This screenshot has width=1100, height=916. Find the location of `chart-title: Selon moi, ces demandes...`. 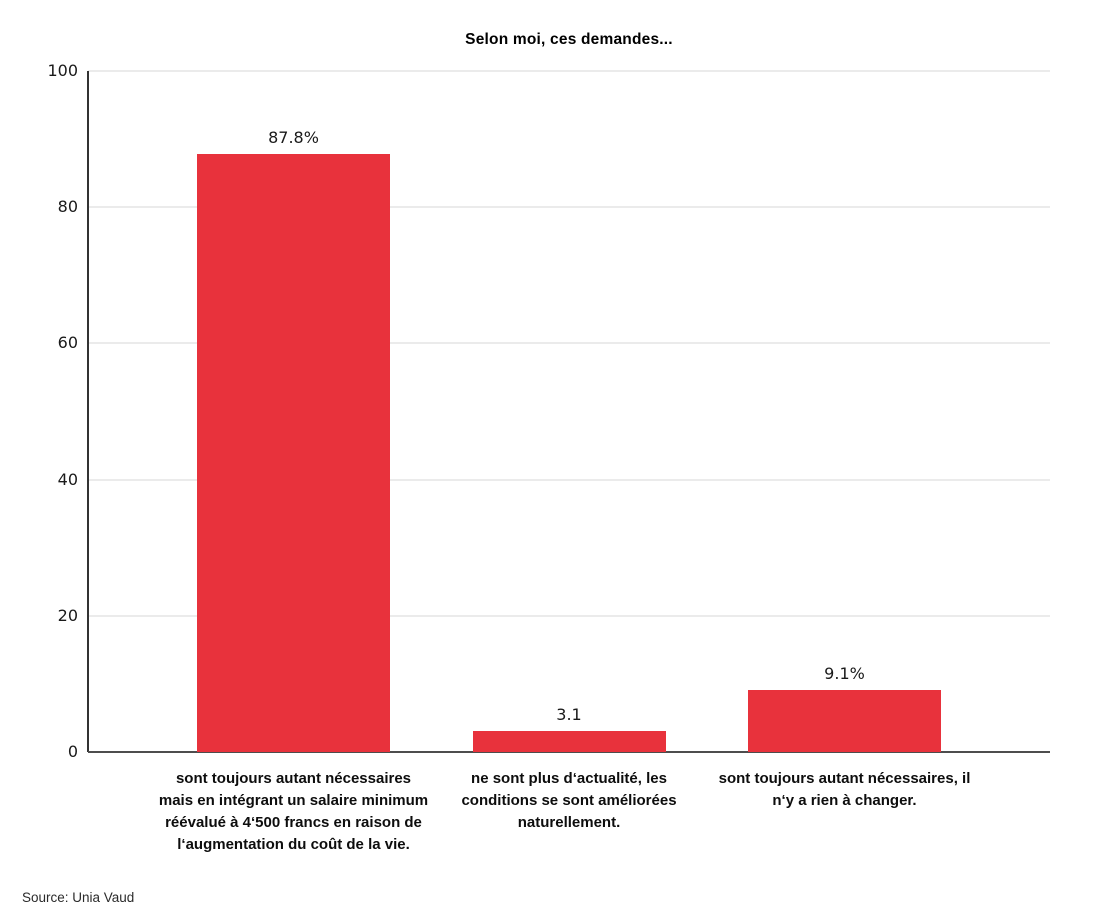

chart-title: Selon moi, ces demandes... is located at coordinates (569, 39).